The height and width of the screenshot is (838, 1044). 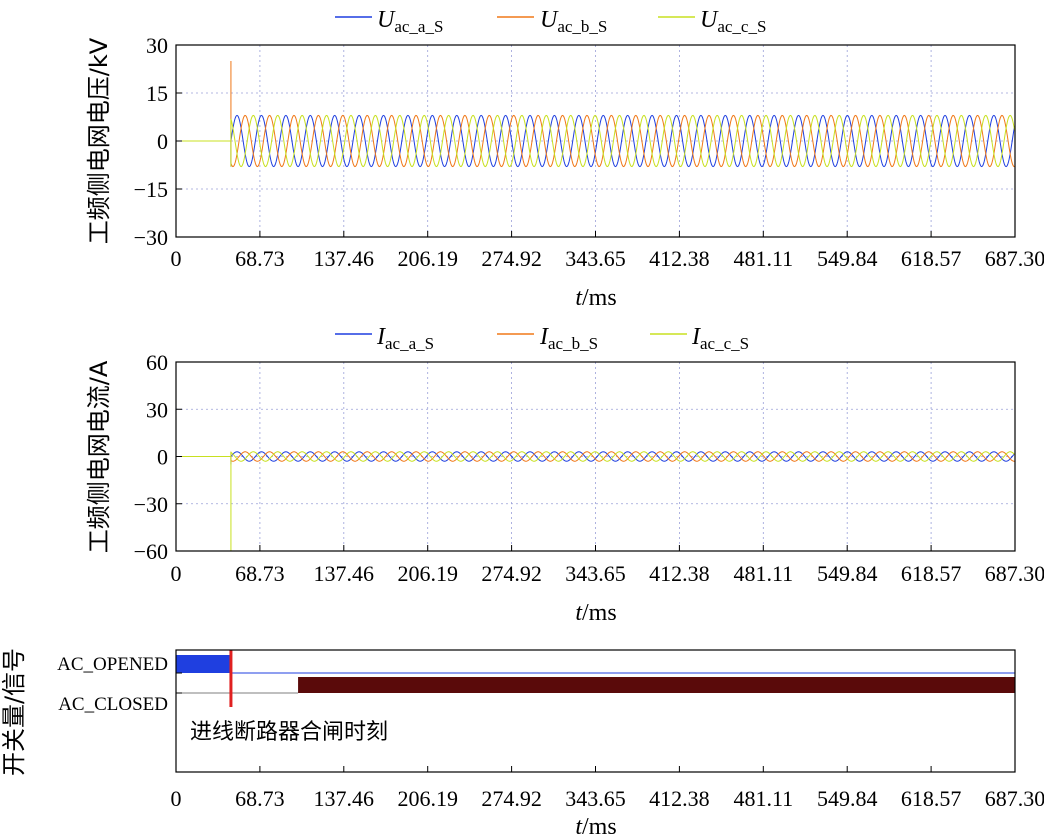 I want to click on opened-state-band, so click(x=203, y=664).